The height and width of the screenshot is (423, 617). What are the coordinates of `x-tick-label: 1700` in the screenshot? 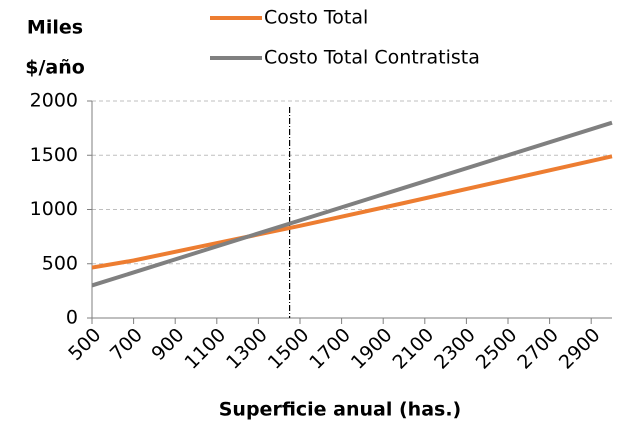 It's located at (330, 349).